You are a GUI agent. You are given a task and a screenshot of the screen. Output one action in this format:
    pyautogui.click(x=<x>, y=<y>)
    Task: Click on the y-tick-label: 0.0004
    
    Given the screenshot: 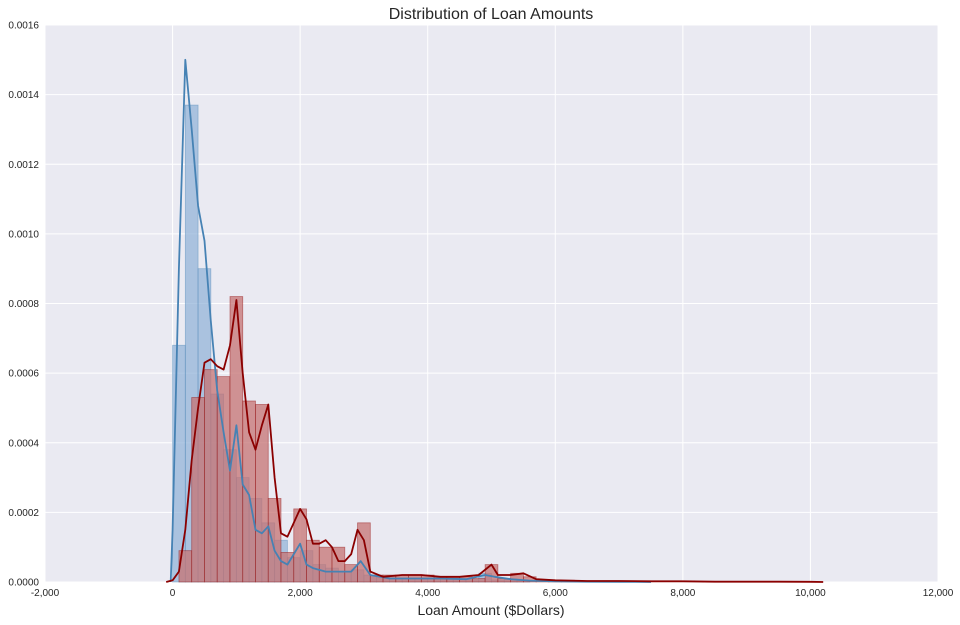 What is the action you would take?
    pyautogui.click(x=23, y=443)
    